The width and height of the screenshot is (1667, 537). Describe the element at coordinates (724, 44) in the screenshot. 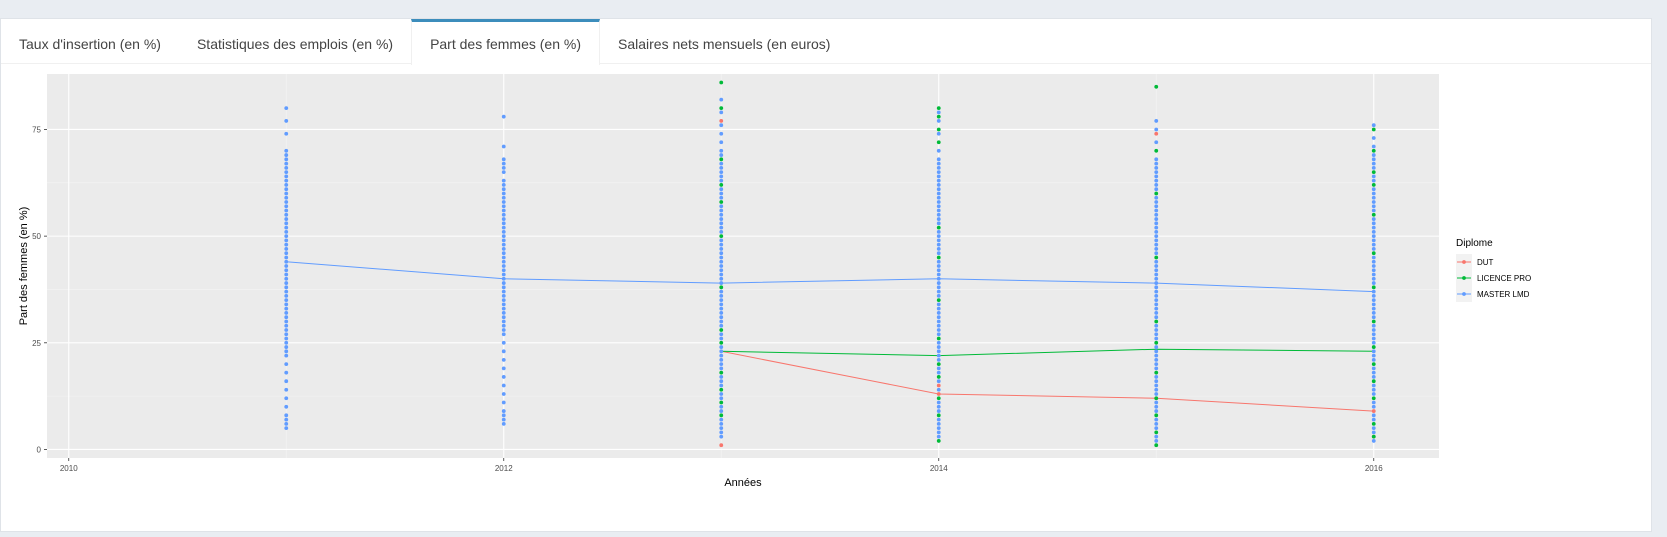

I see `tab-salaires-nets: Salaires nets mensuels (en euros)` at that location.